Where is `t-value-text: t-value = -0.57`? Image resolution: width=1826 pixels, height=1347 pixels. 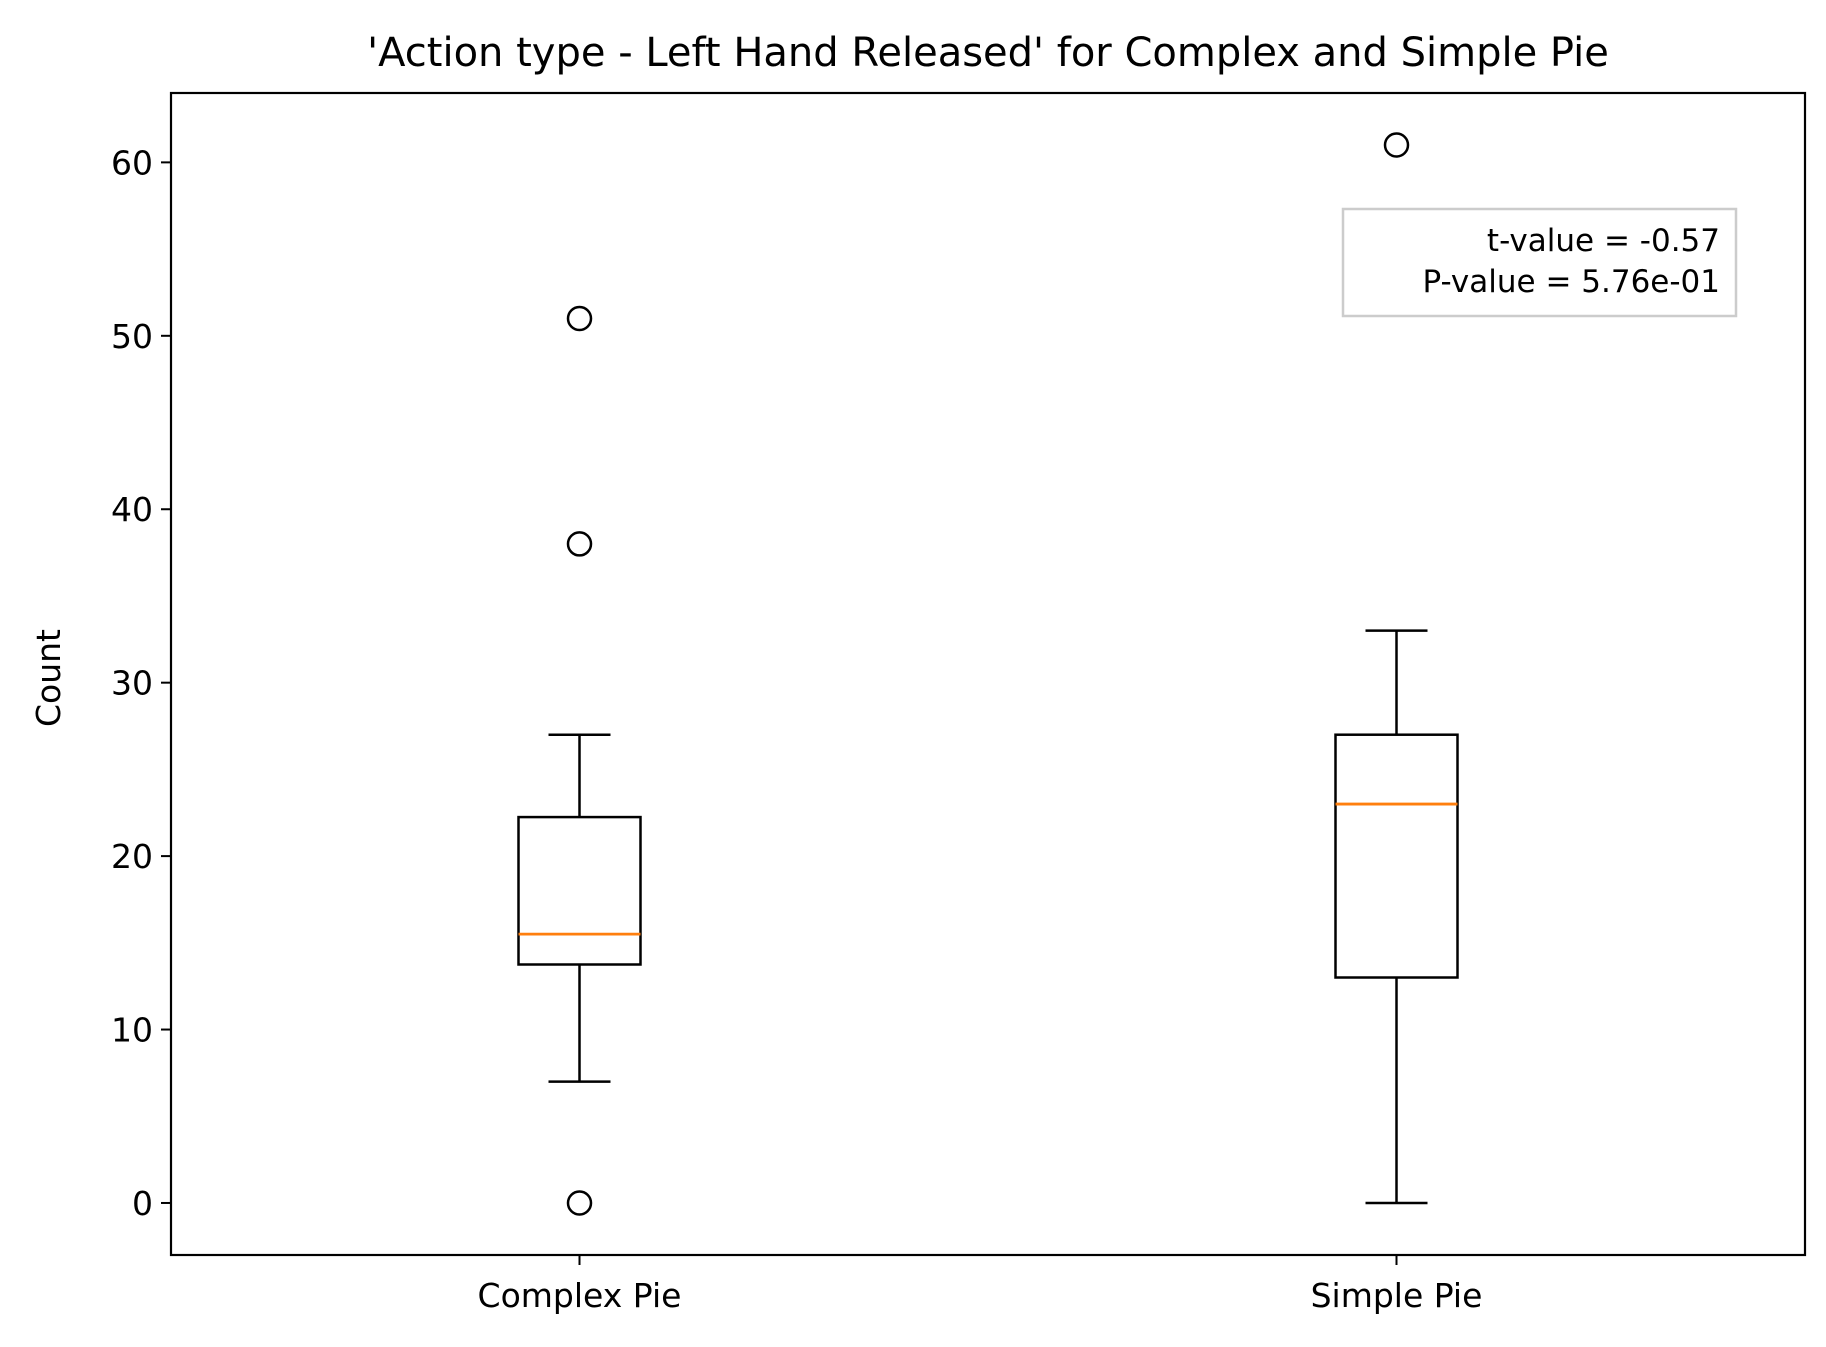 t-value-text: t-value = -0.57 is located at coordinates (1603, 241).